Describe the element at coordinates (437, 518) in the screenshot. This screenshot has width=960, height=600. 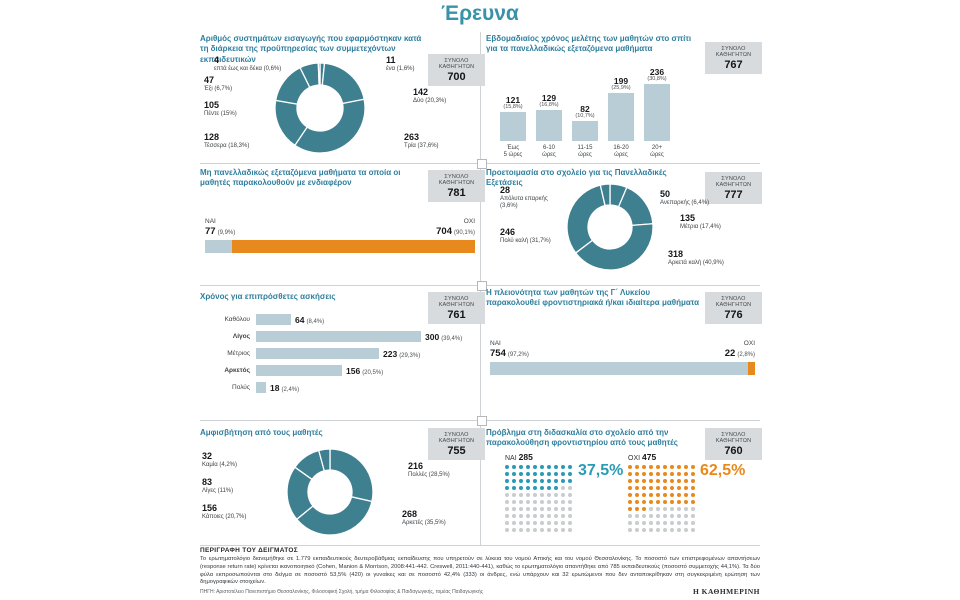
I see `panel7-donut-label: 268 Αρκετές (35,5%)` at that location.